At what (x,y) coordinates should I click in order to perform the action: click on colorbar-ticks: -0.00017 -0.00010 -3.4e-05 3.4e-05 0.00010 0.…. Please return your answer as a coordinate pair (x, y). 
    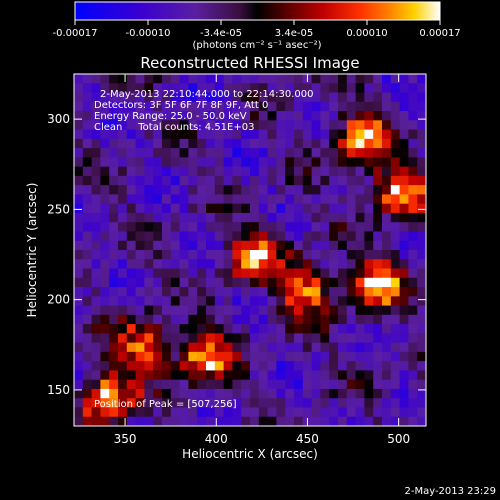
    Looking at the image, I should click on (257, 29).